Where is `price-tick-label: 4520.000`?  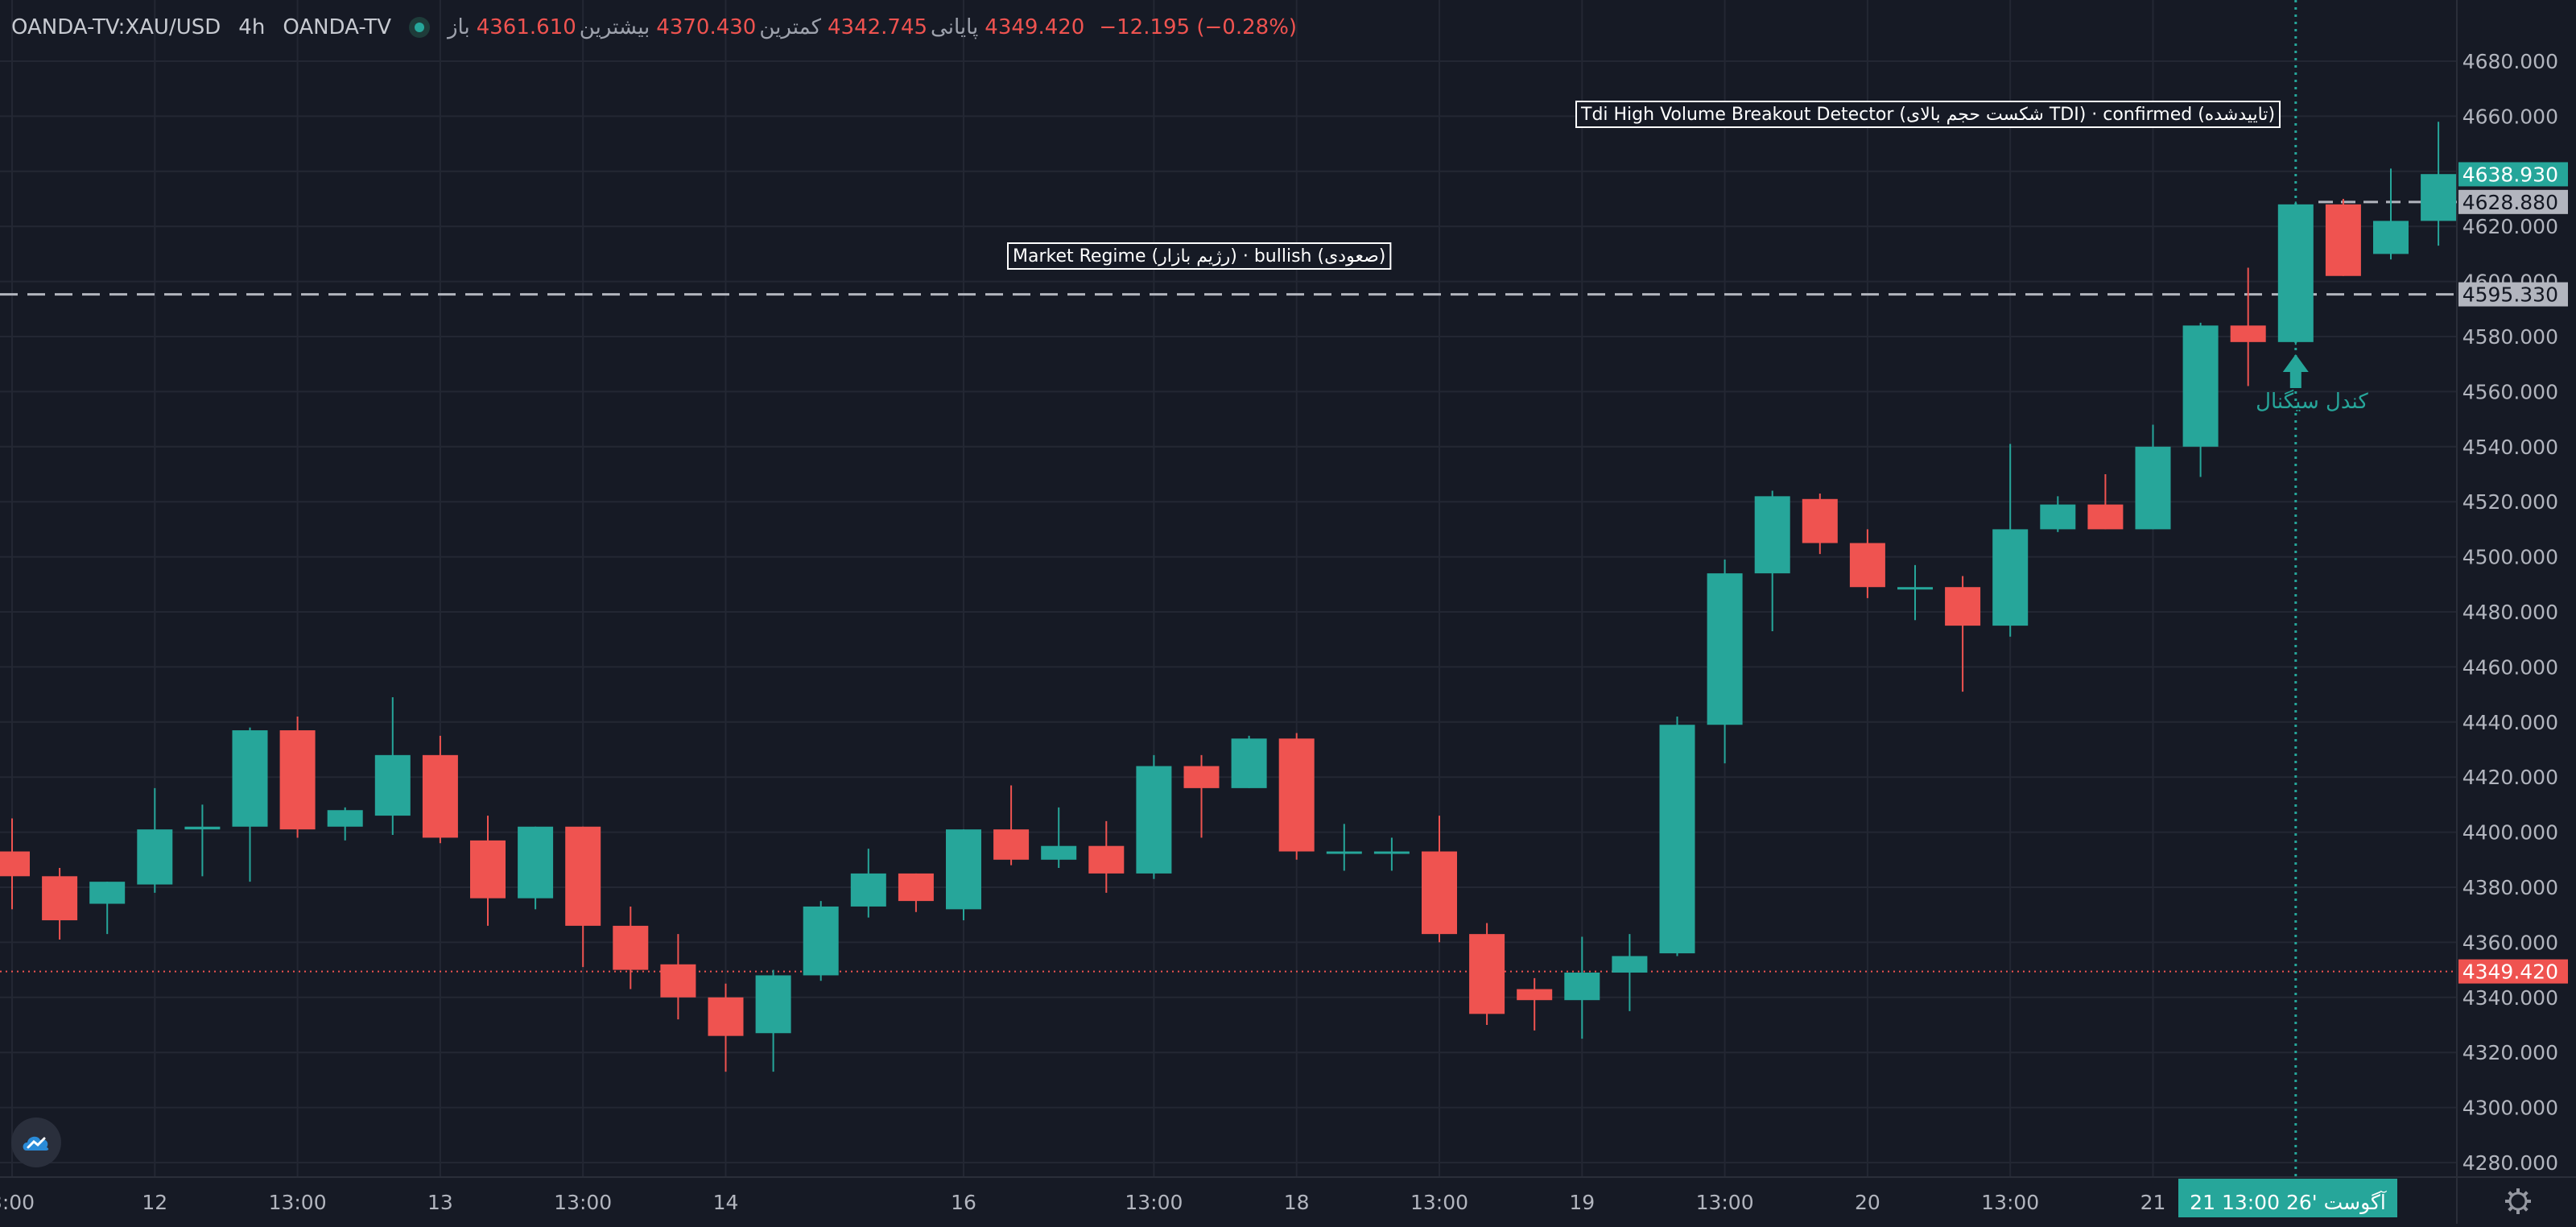
price-tick-label: 4520.000 is located at coordinates (2510, 502).